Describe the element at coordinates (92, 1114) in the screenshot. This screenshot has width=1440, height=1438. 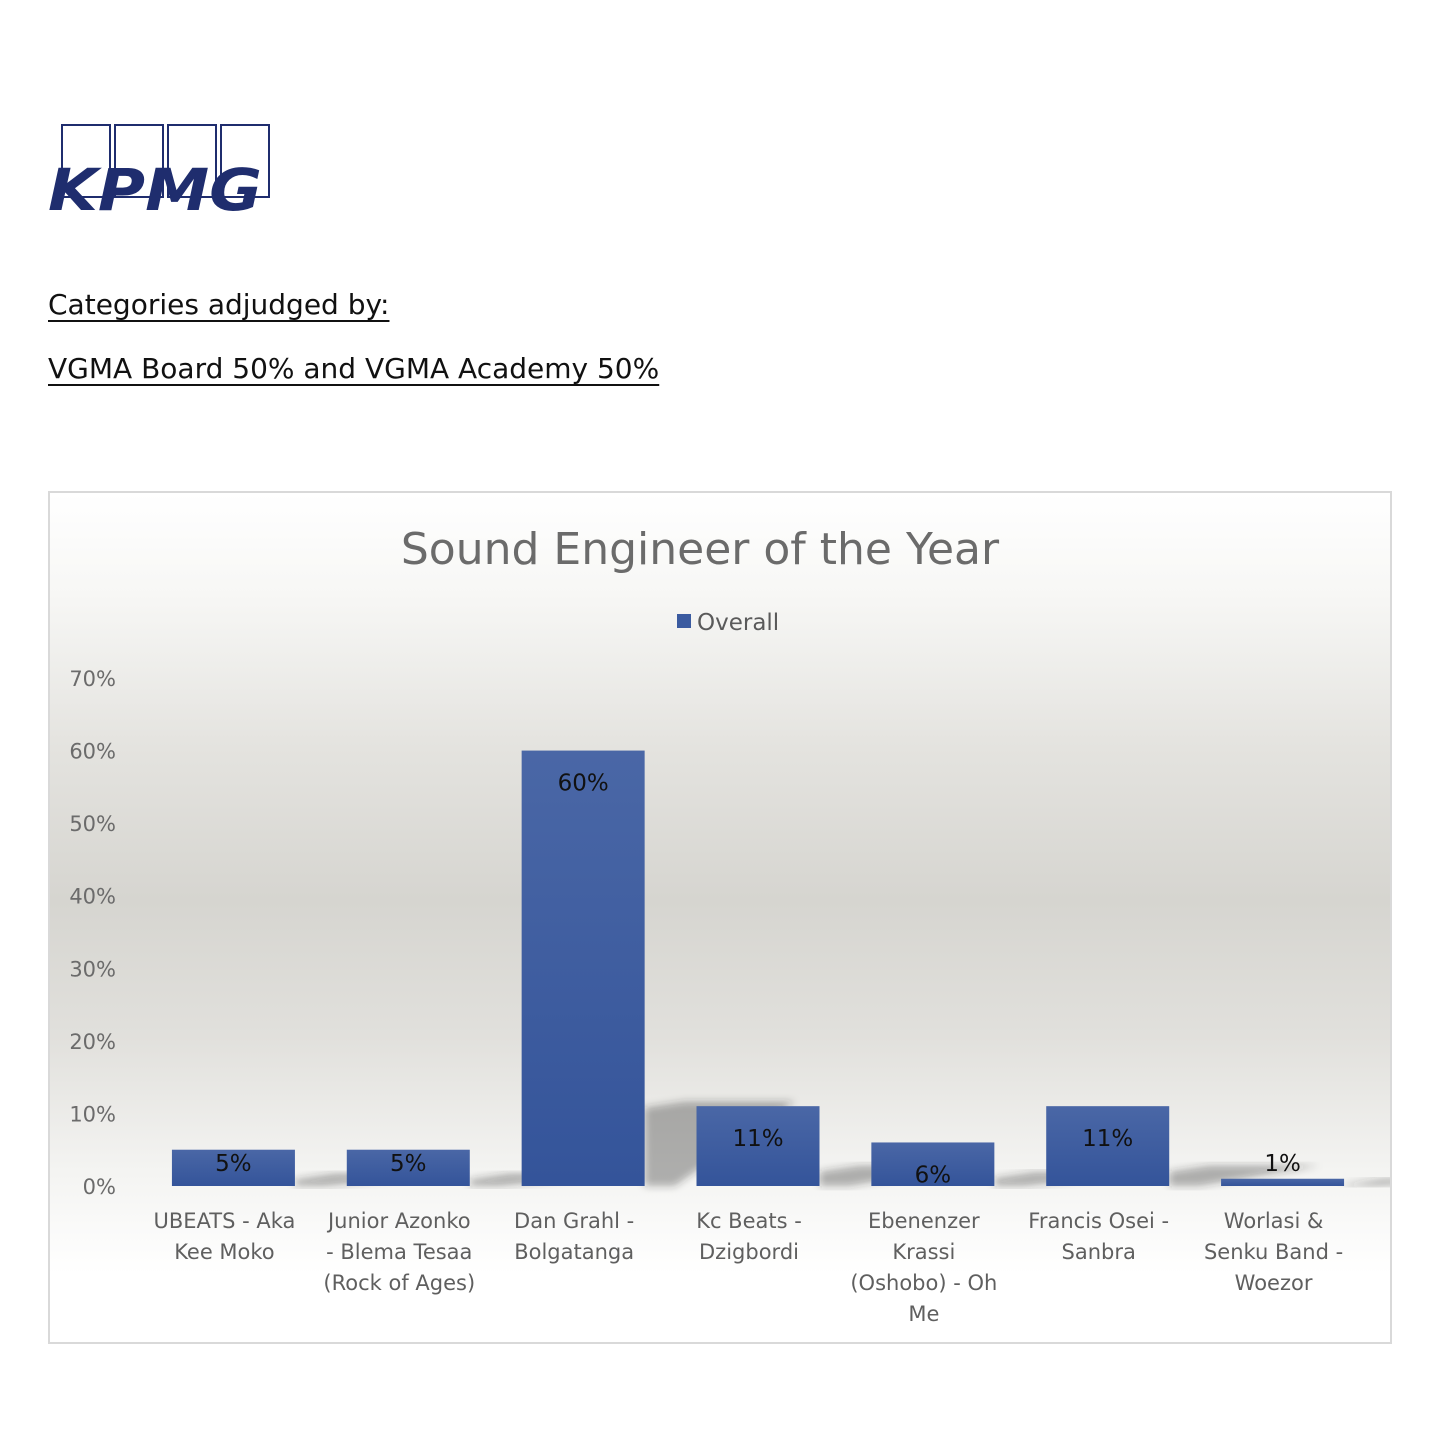
I see `y-tick-label: 10%` at that location.